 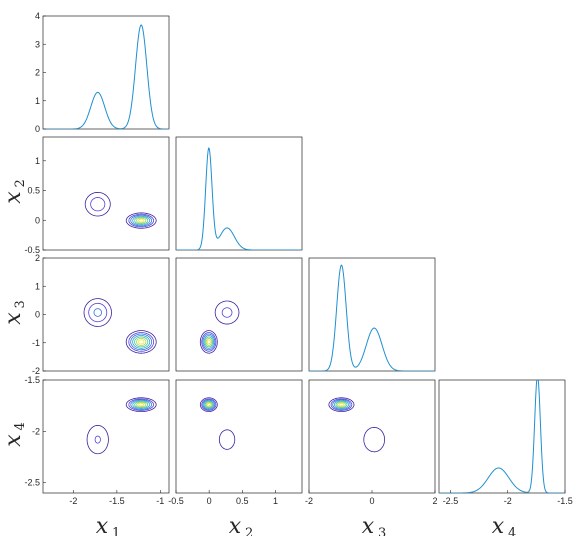 What do you see at coordinates (32, 250) in the screenshot?
I see `y-tick-label: -0.5` at bounding box center [32, 250].